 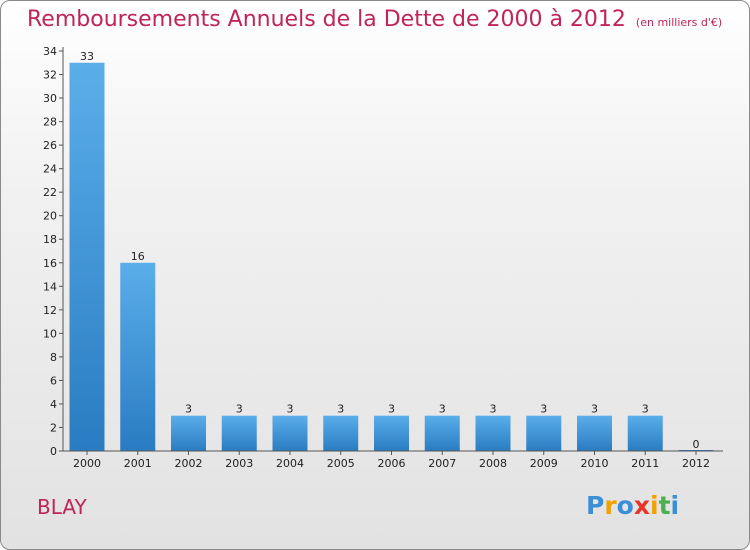 I want to click on x-tick-label: 2008, so click(x=493, y=463).